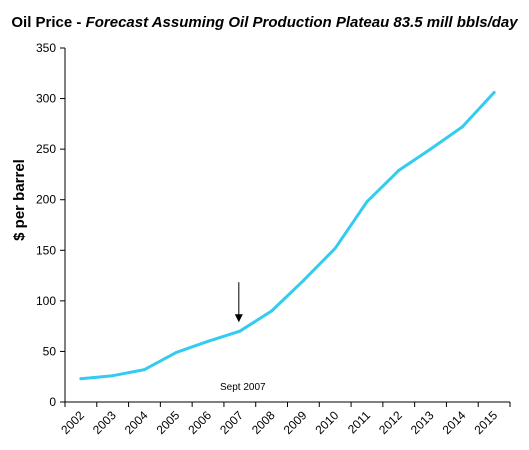 This screenshot has height=450, width=529. Describe the element at coordinates (46, 99) in the screenshot. I see `y-tick-label: 300` at that location.